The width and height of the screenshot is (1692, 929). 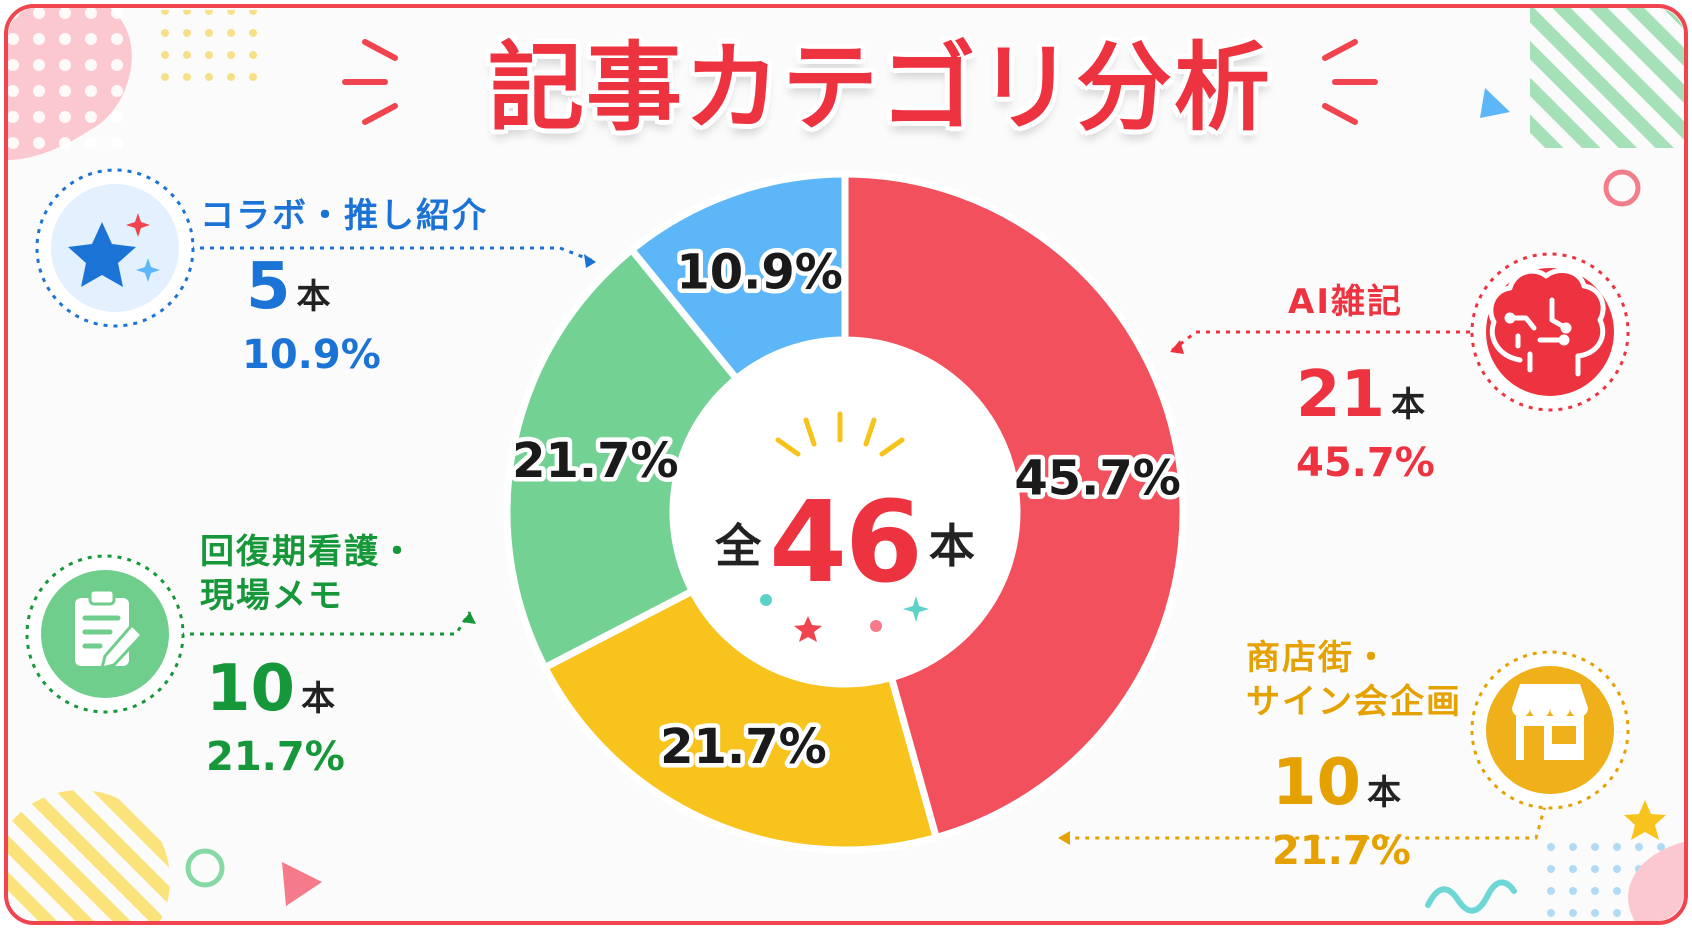 I want to click on yellow-stripe-circle-decoration, so click(x=89, y=855).